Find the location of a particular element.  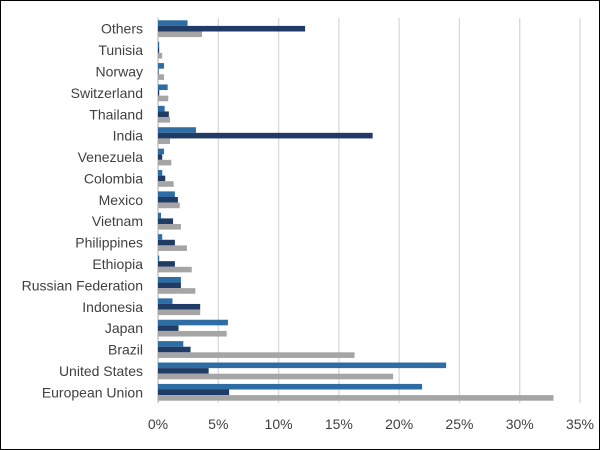

x-tick-label: 5% is located at coordinates (218, 424).